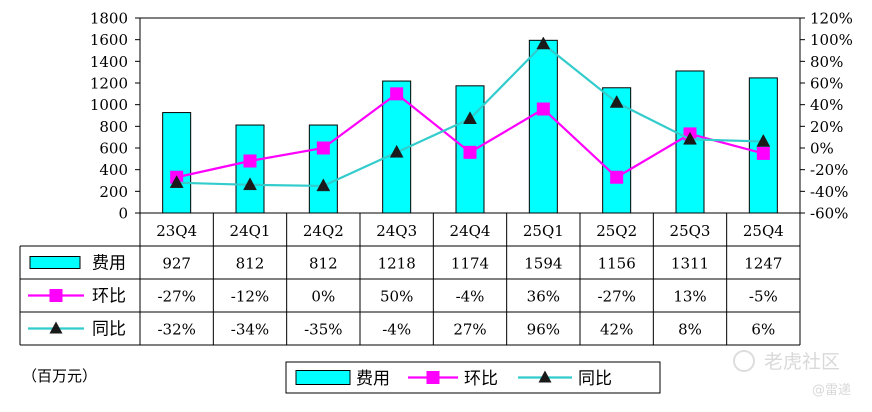  Describe the element at coordinates (763, 140) in the screenshot. I see `yoy-marker-25Q4` at that location.